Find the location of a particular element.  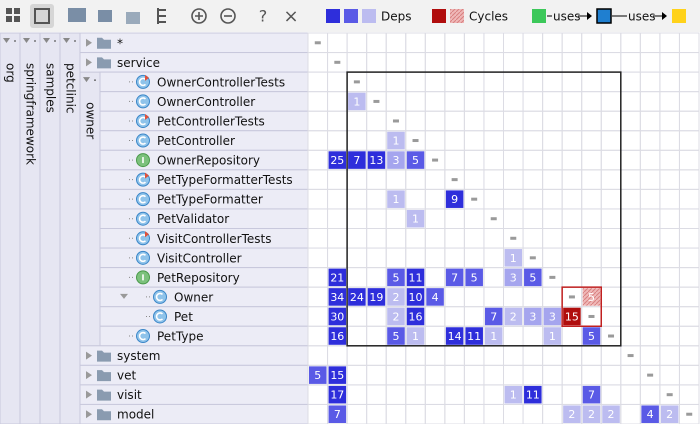

cell-value: 16 is located at coordinates (416, 316).